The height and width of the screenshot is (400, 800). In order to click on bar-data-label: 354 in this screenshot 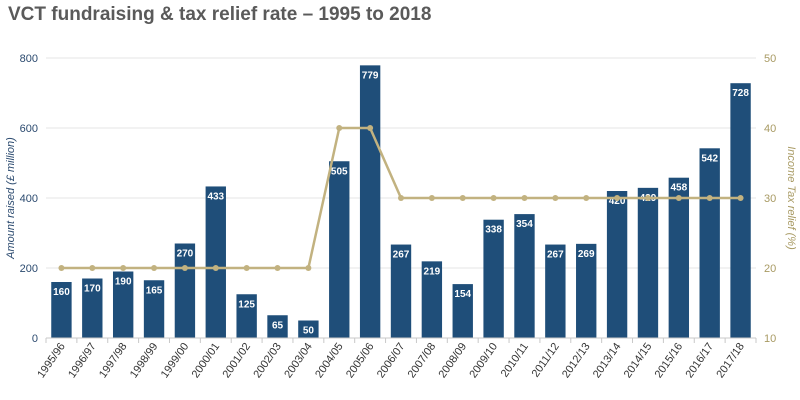, I will do `click(524, 224)`.